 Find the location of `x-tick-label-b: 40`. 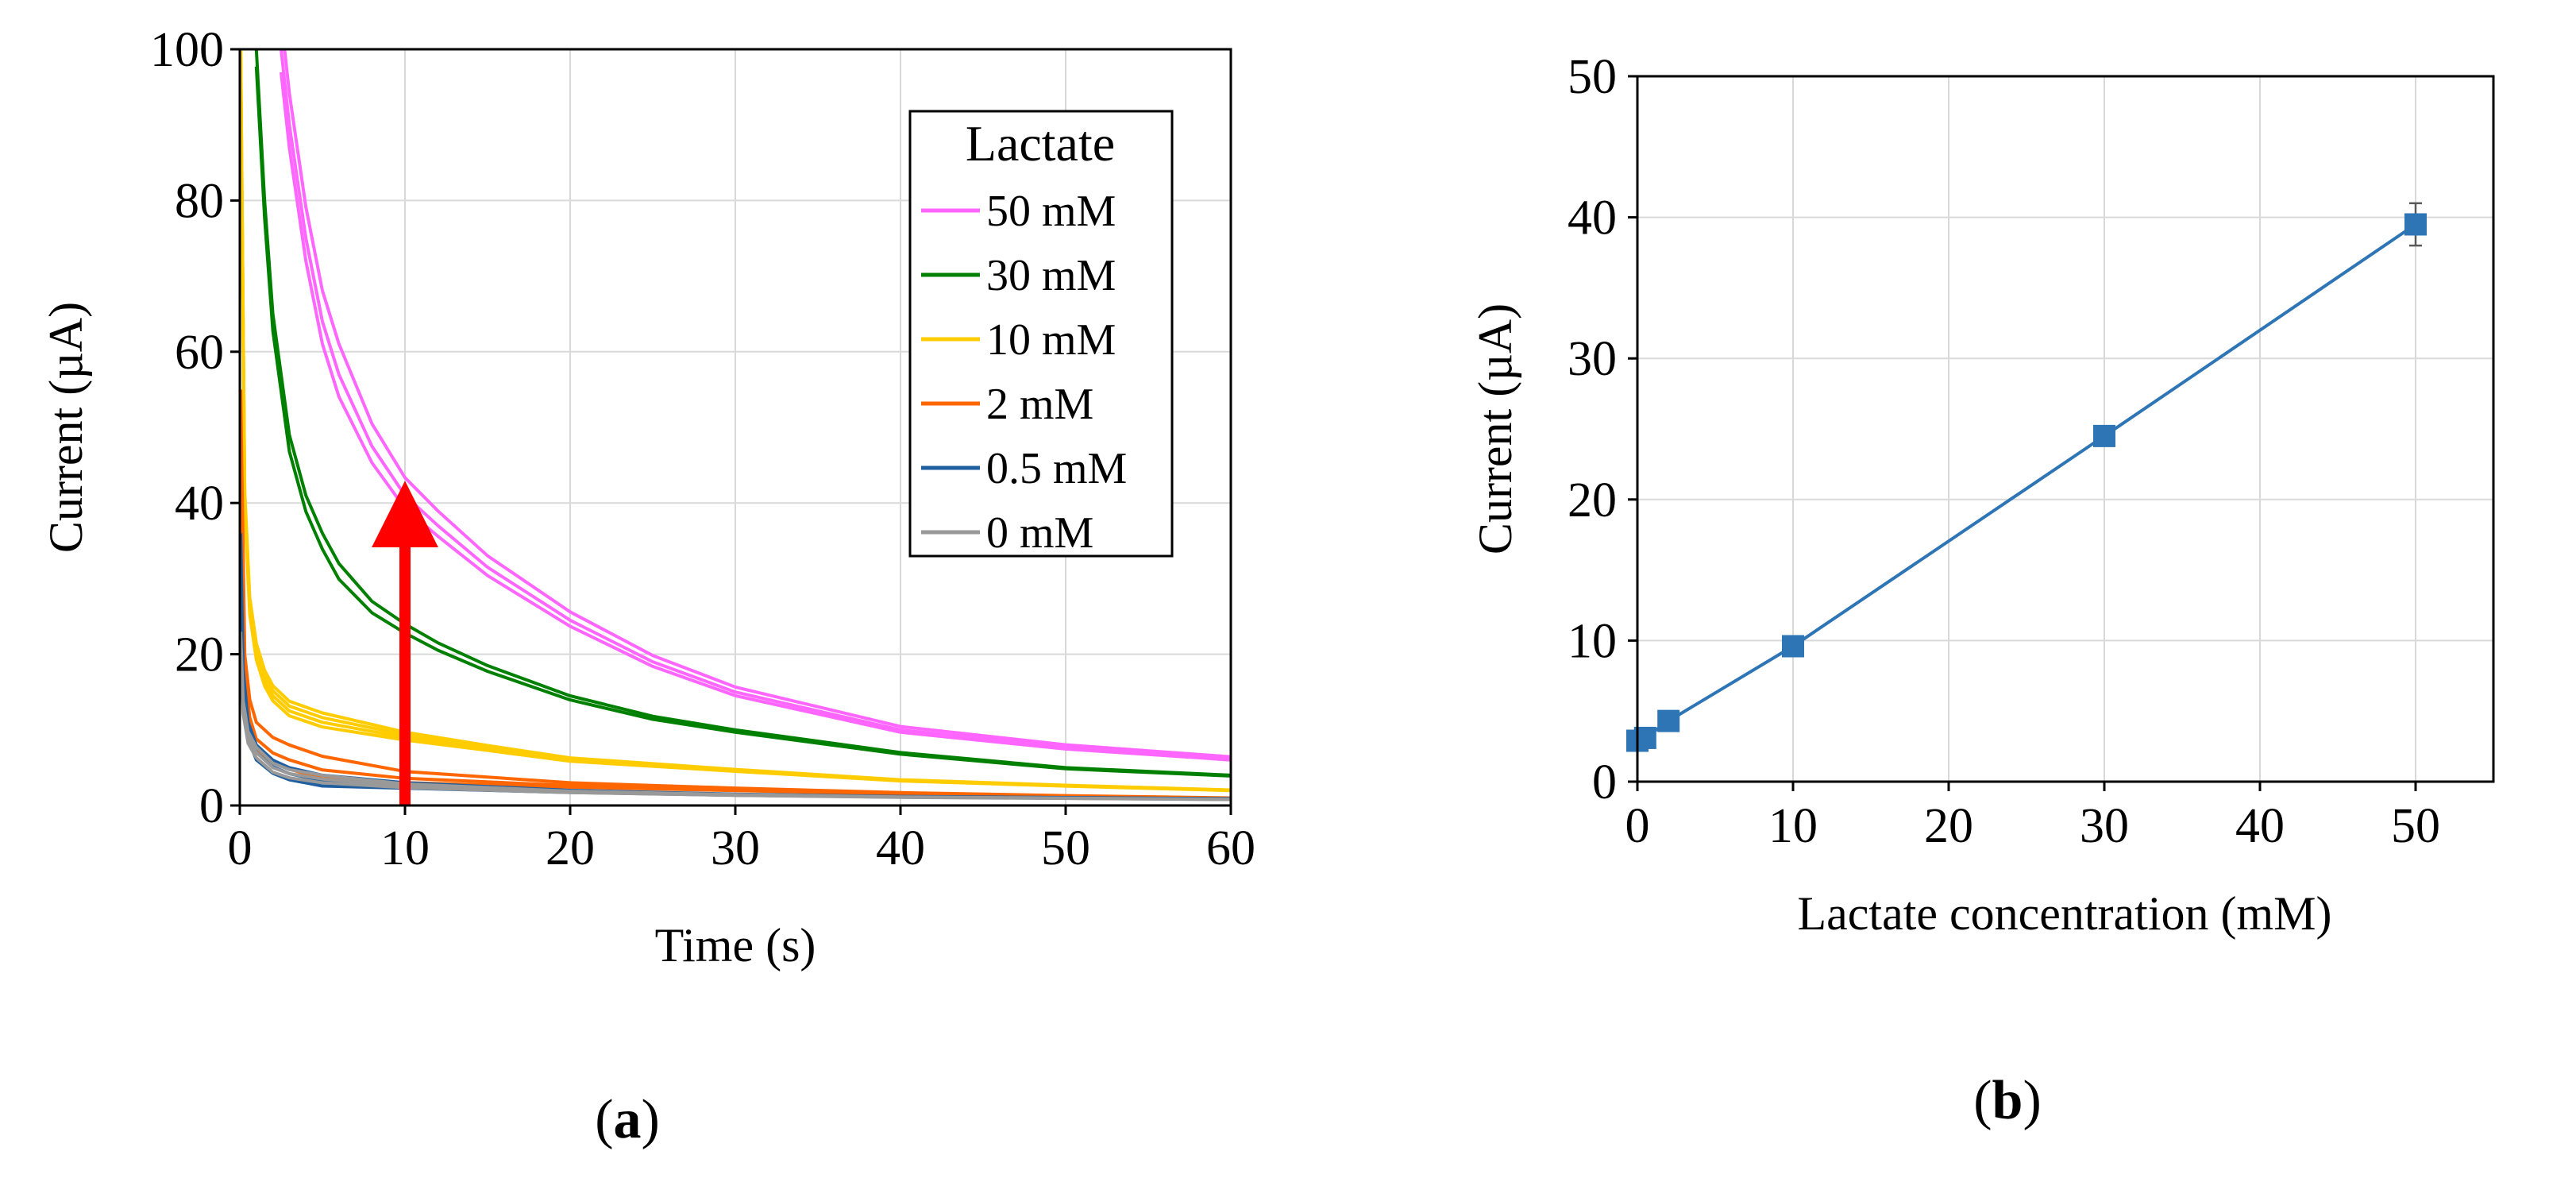

x-tick-label-b: 40 is located at coordinates (2260, 826).